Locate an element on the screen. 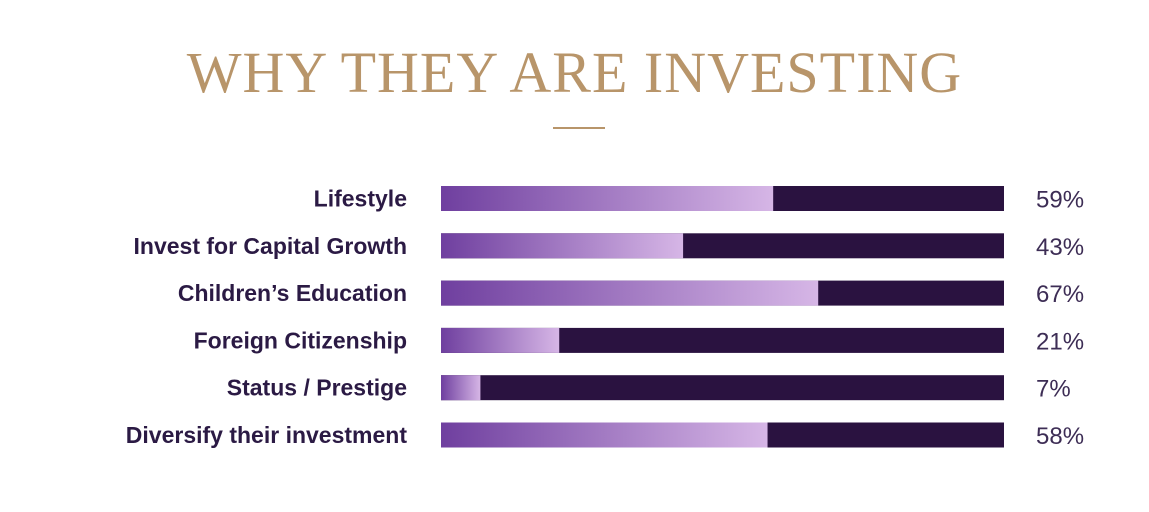  category-label: Children’s Education is located at coordinates (292, 293).